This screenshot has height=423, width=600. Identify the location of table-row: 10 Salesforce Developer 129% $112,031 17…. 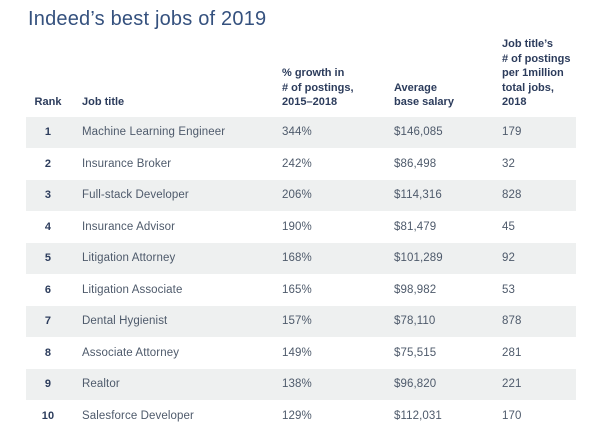
(301, 411).